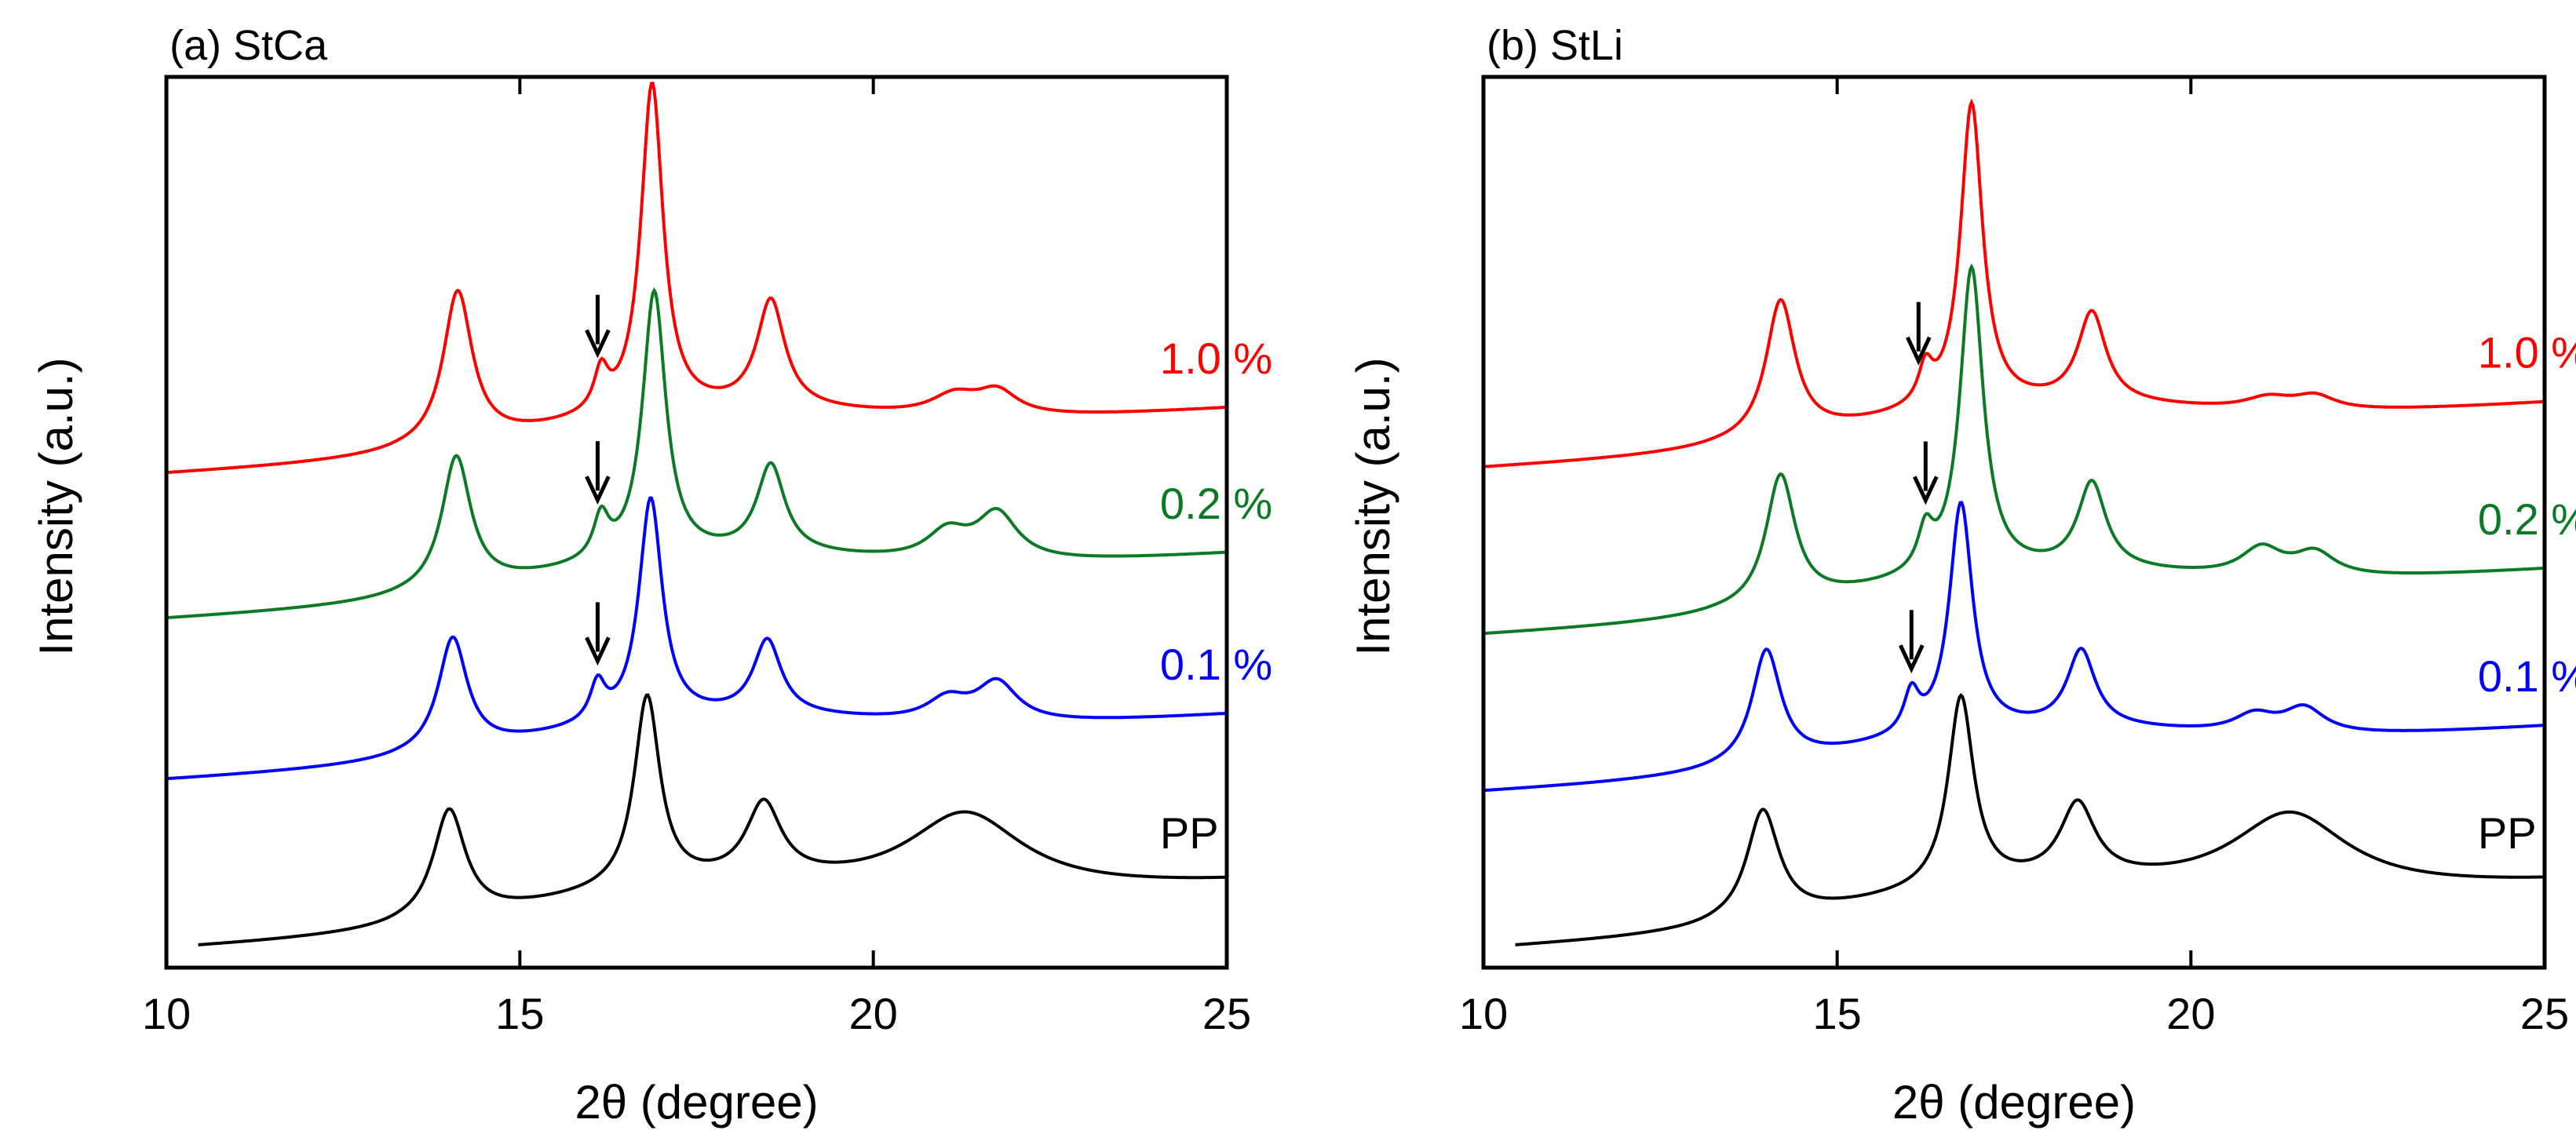  What do you see at coordinates (249, 45) in the screenshot?
I see `panel-title: (a) StCa` at bounding box center [249, 45].